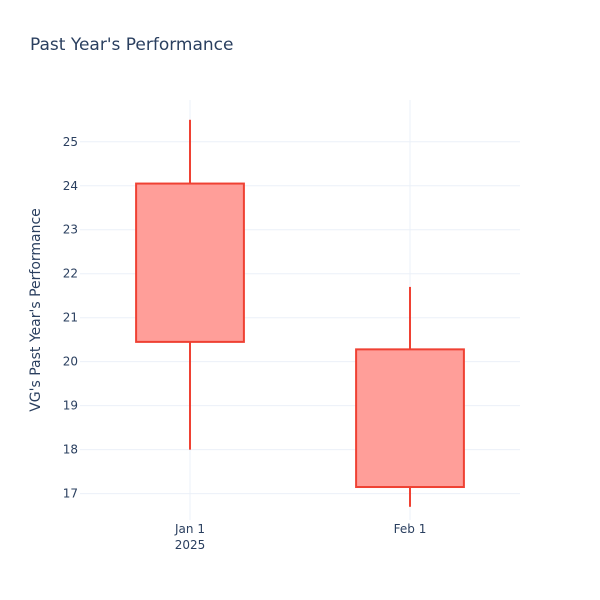  Describe the element at coordinates (70, 274) in the screenshot. I see `y-tick-label: 22` at that location.